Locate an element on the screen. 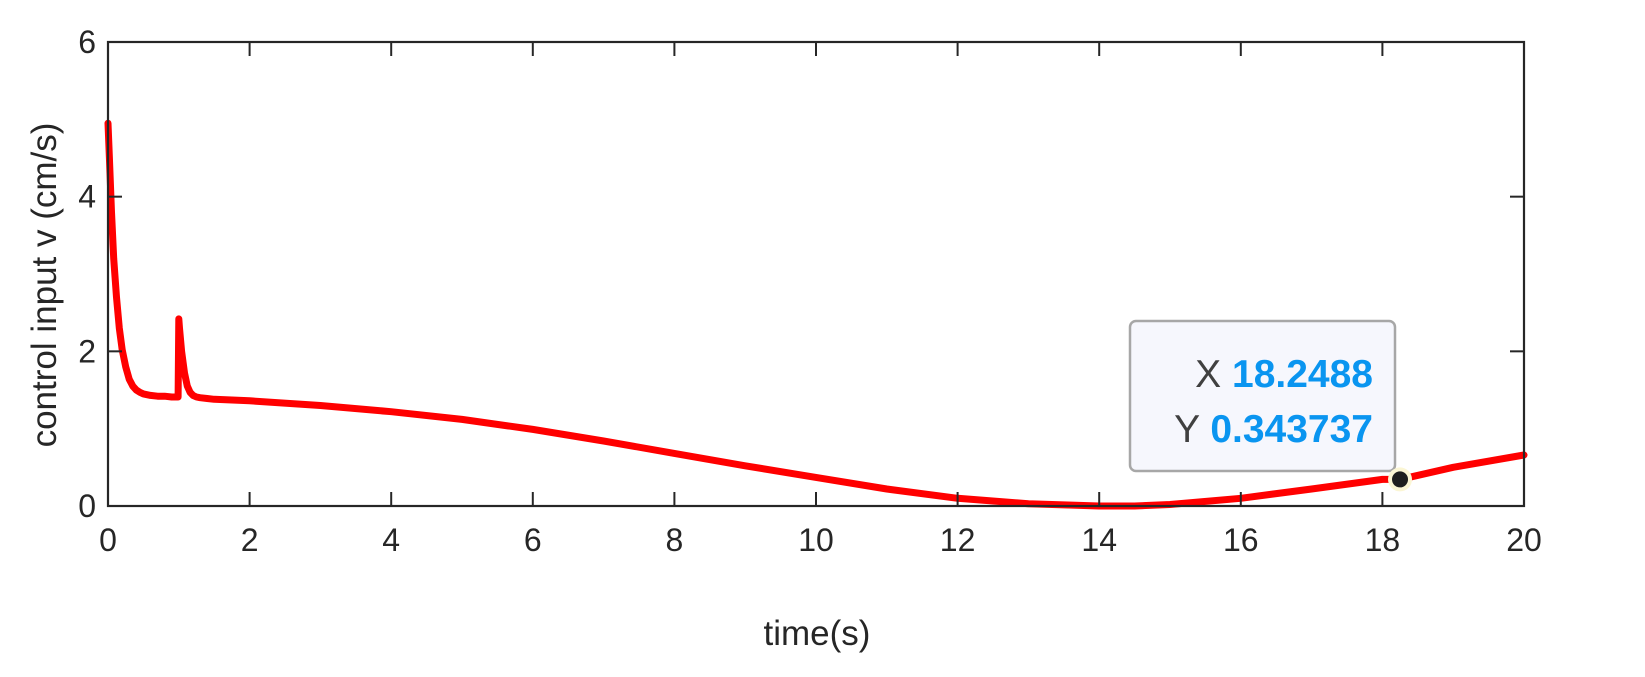 This screenshot has width=1645, height=677. datatip-y-row: Y 0.343737 is located at coordinates (1273, 429).